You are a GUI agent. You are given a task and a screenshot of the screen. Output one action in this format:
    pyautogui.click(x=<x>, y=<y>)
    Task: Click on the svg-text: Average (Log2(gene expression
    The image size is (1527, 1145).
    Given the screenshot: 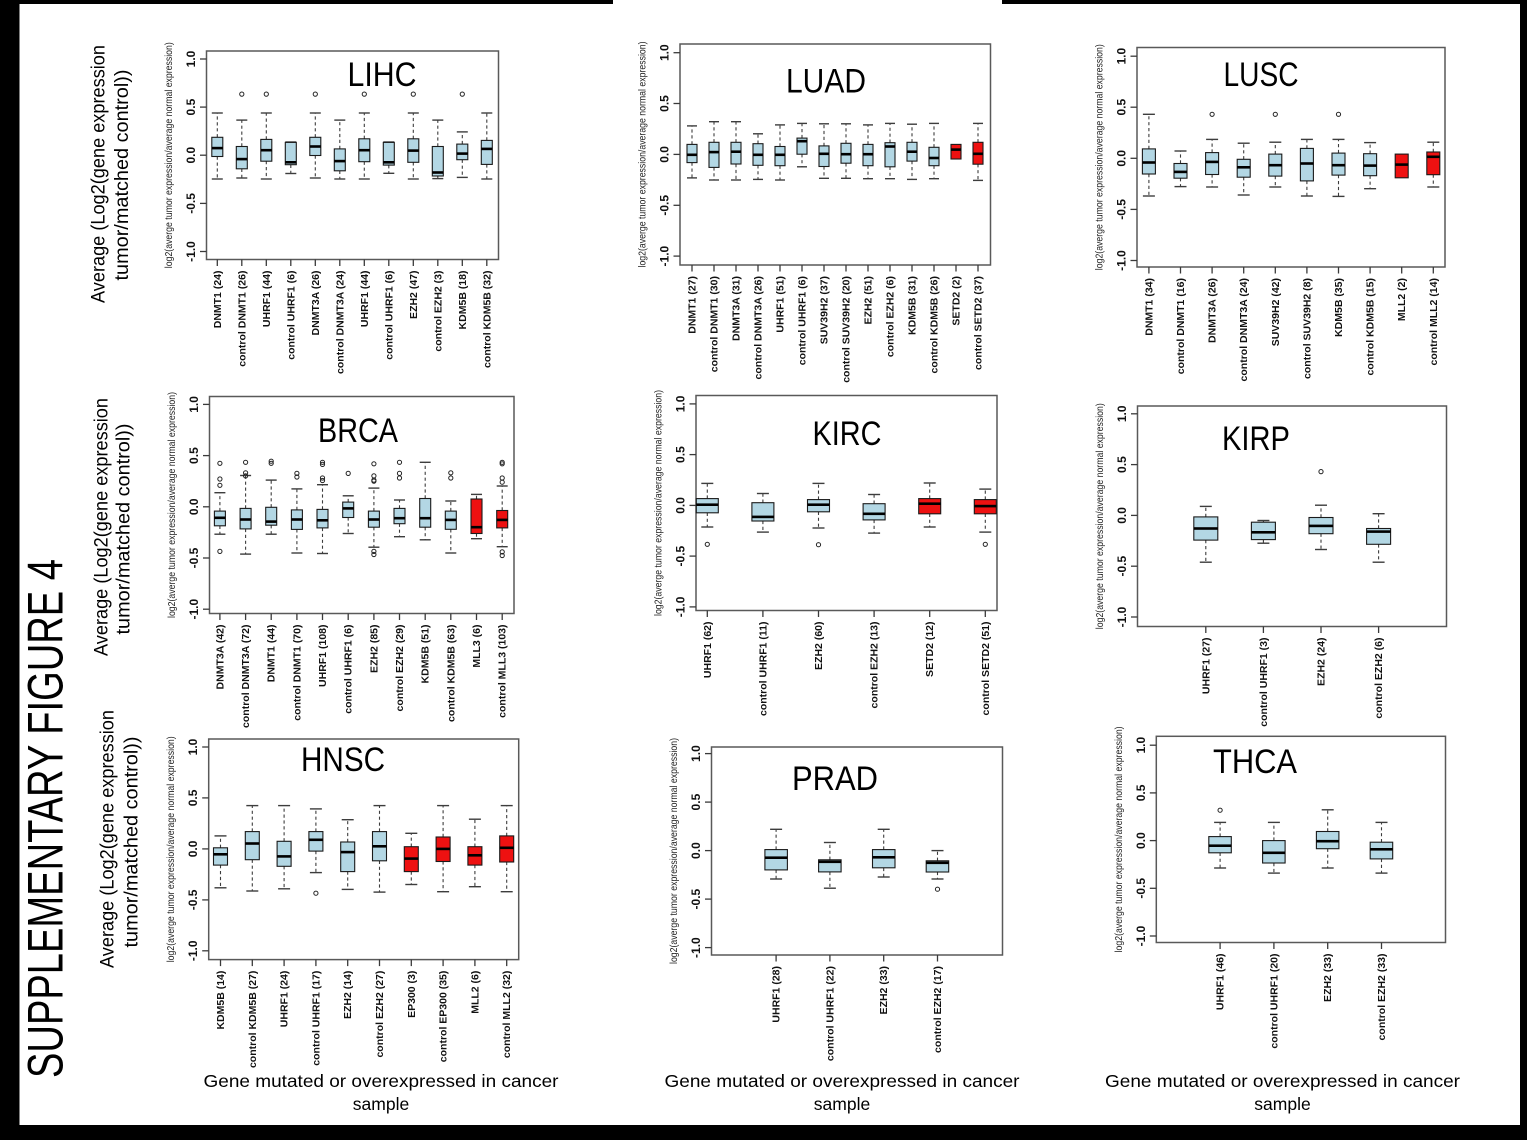 What is the action you would take?
    pyautogui.click(x=98, y=174)
    